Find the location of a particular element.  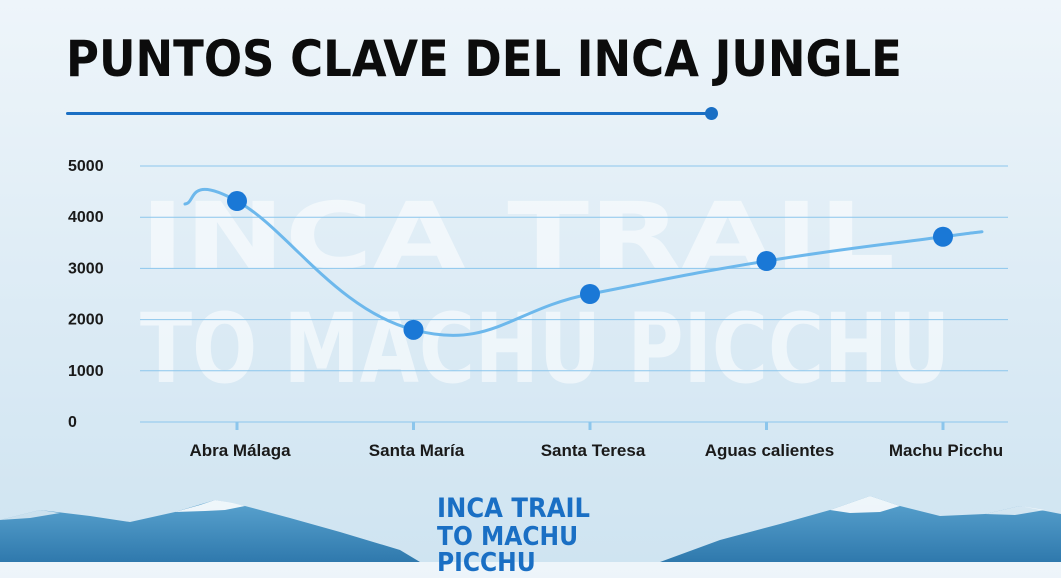

page-title: PUNTOS CLAVE DEL INCA JUNGLE is located at coordinates (484, 59).